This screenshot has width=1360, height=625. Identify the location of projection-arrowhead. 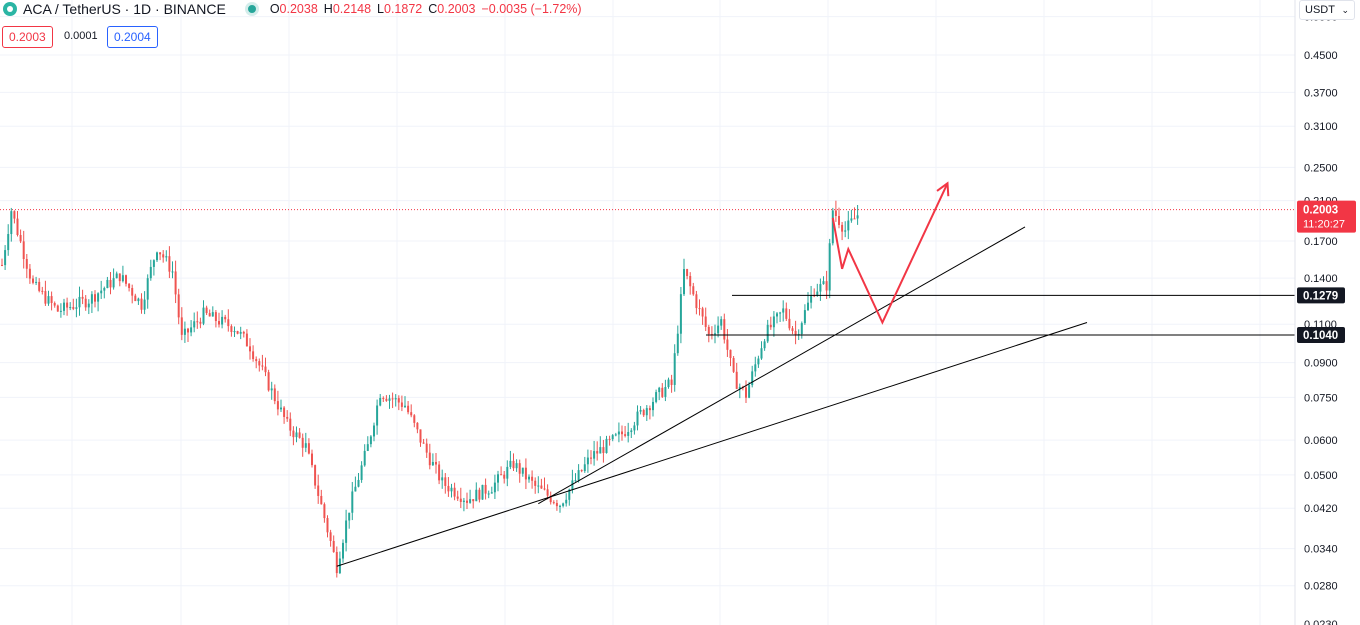
(943, 189).